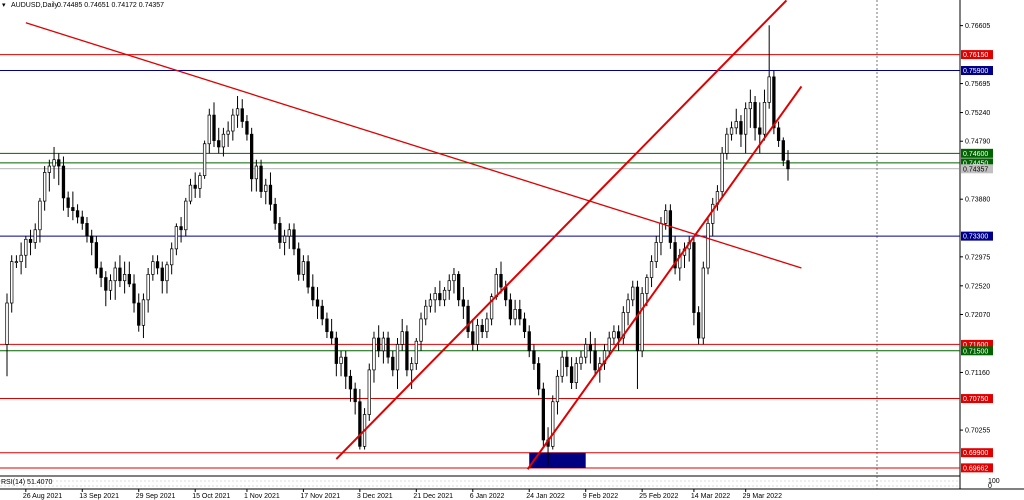 This screenshot has width=1024, height=500. What do you see at coordinates (977, 84) in the screenshot?
I see `price-tick-label: 0.75695` at bounding box center [977, 84].